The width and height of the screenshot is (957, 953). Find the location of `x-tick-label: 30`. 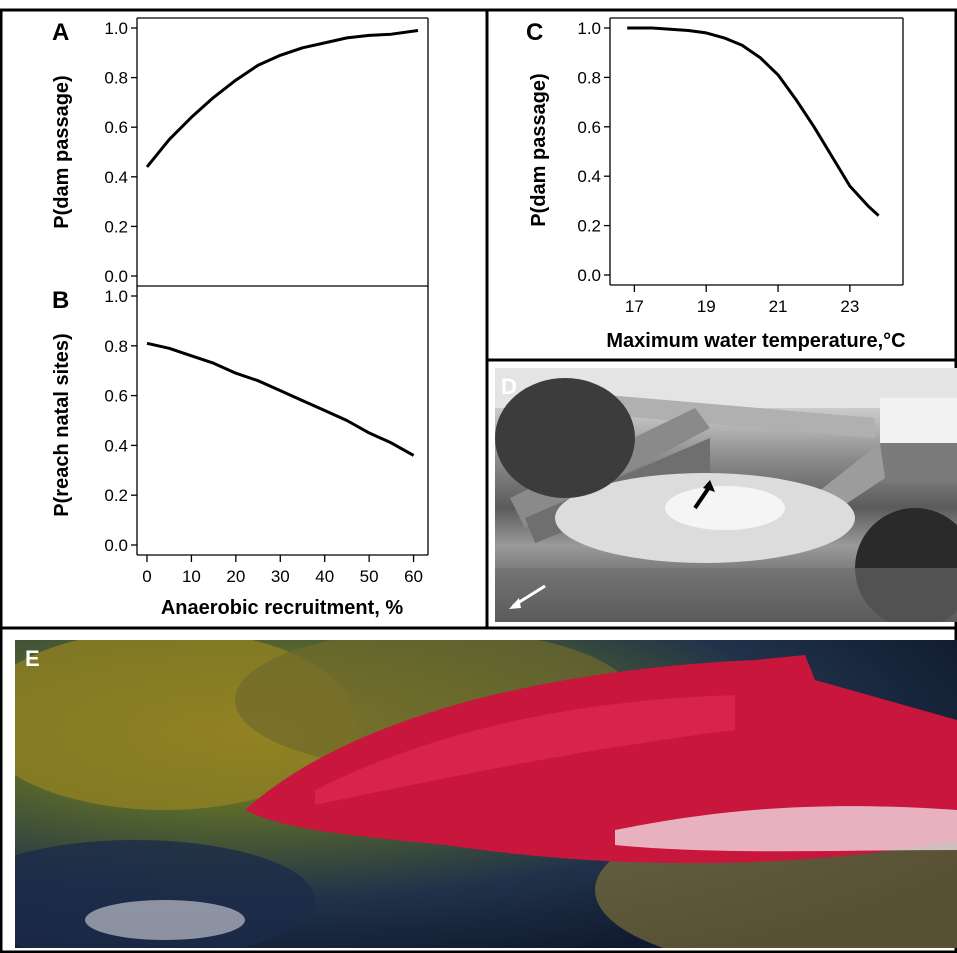

x-tick-label: 30 is located at coordinates (280, 576).